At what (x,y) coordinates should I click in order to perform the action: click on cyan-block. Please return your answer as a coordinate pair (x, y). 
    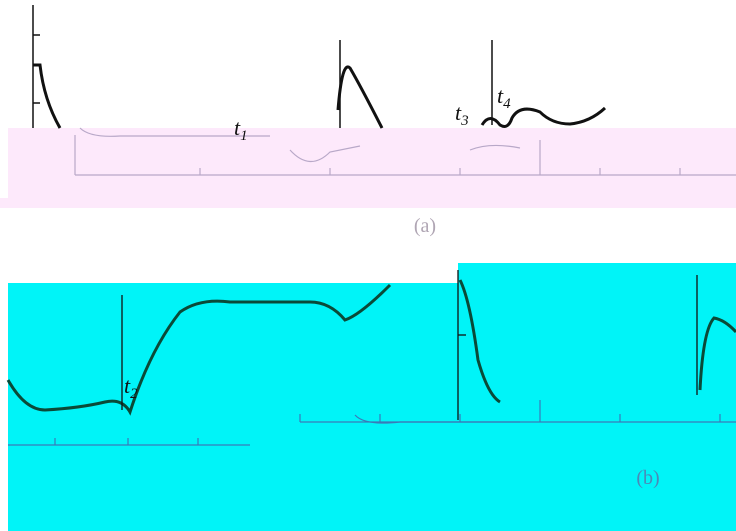
    Looking at the image, I should click on (597, 273).